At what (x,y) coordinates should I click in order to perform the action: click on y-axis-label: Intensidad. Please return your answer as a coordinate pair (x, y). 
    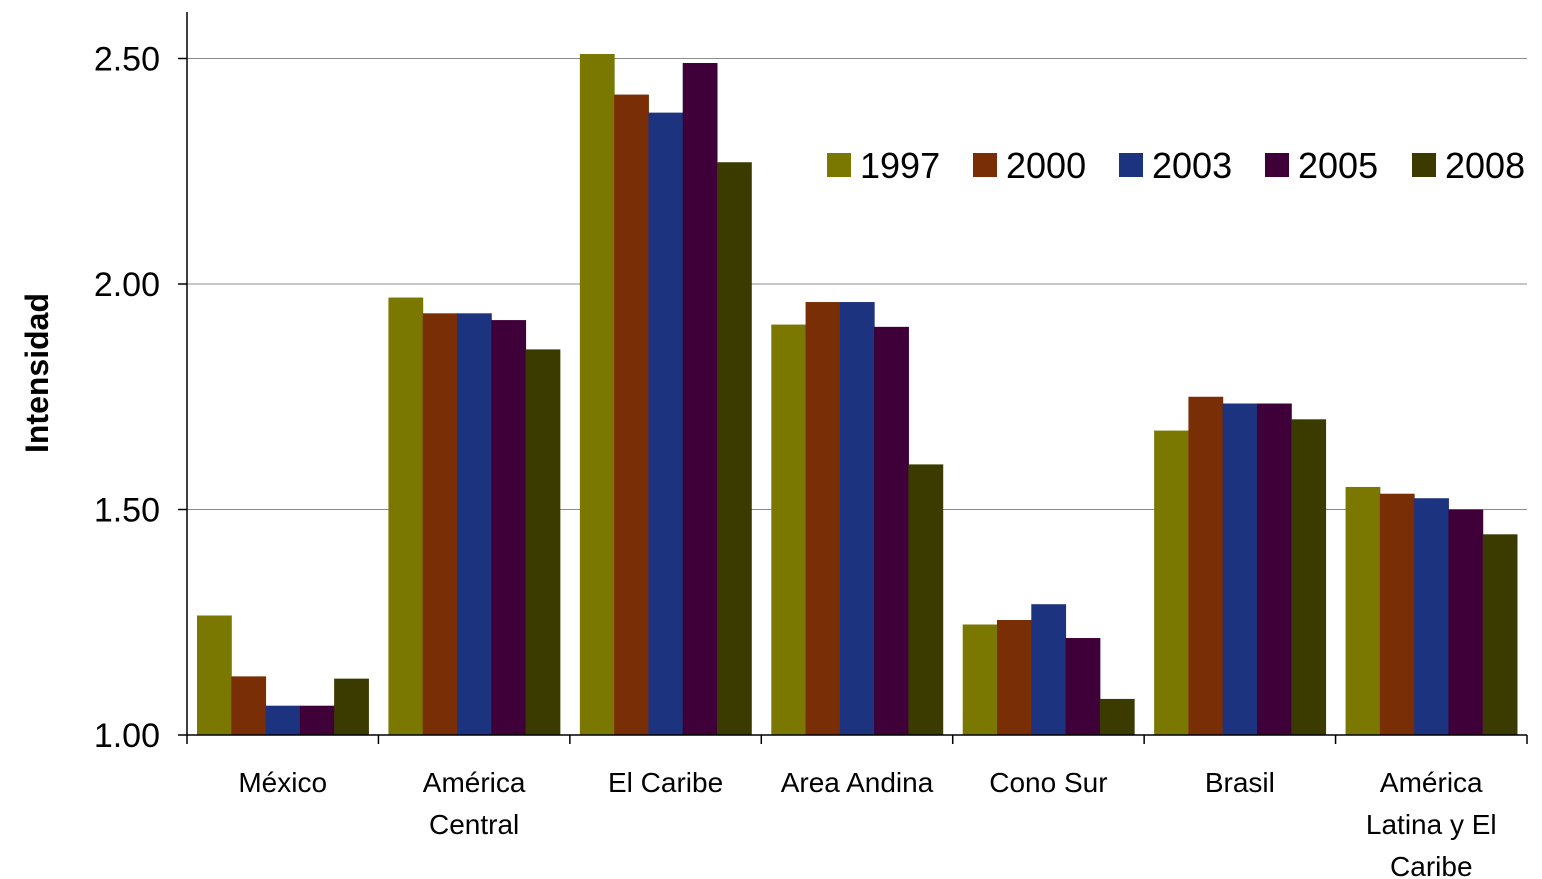
    Looking at the image, I should click on (37, 373).